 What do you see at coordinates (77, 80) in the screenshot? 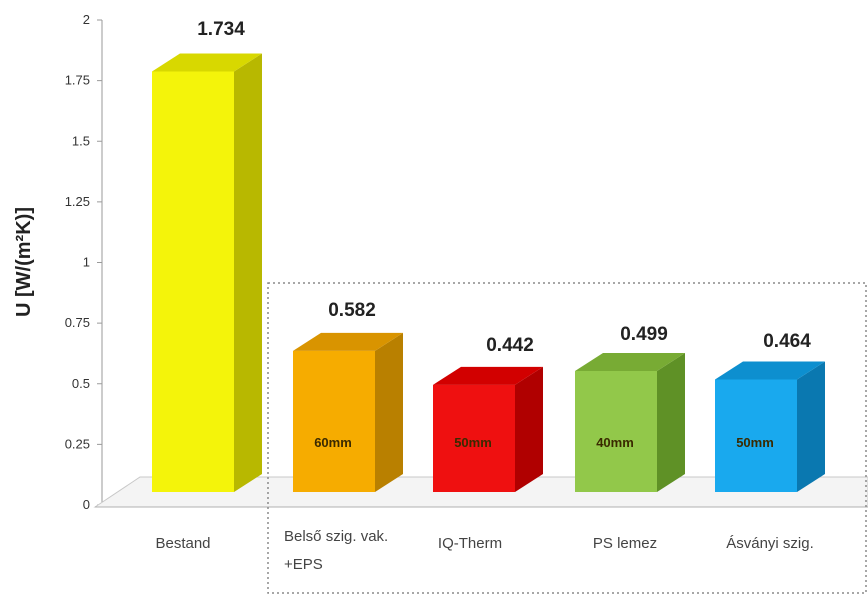
I see `y-tick-label: 1.75` at bounding box center [77, 80].